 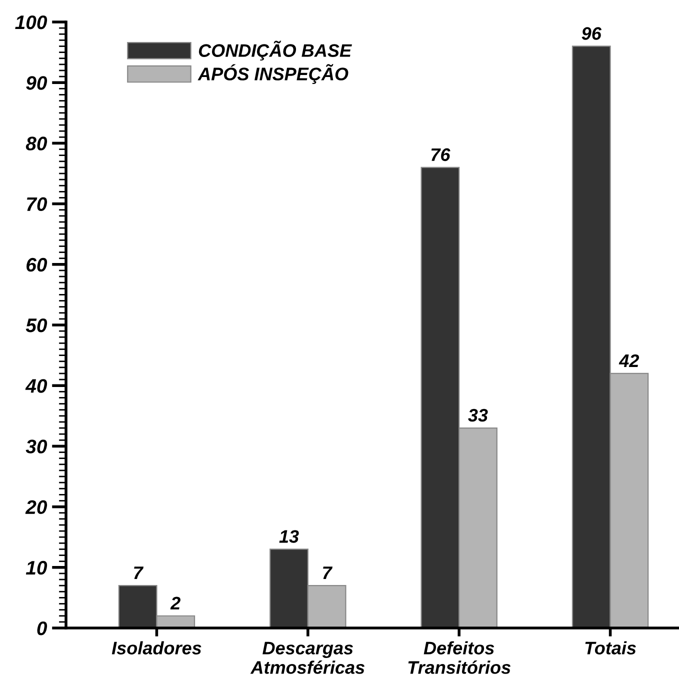 I want to click on y-tick-label: 90, so click(x=37, y=83).